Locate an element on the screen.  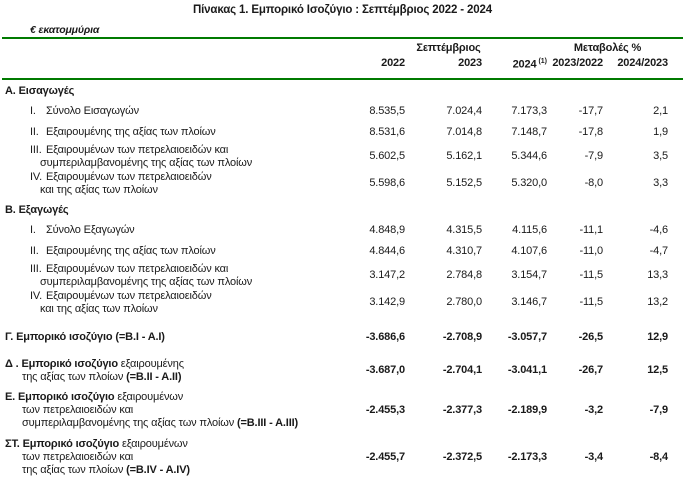
value-cell: -2.377,3 is located at coordinates (462, 409).